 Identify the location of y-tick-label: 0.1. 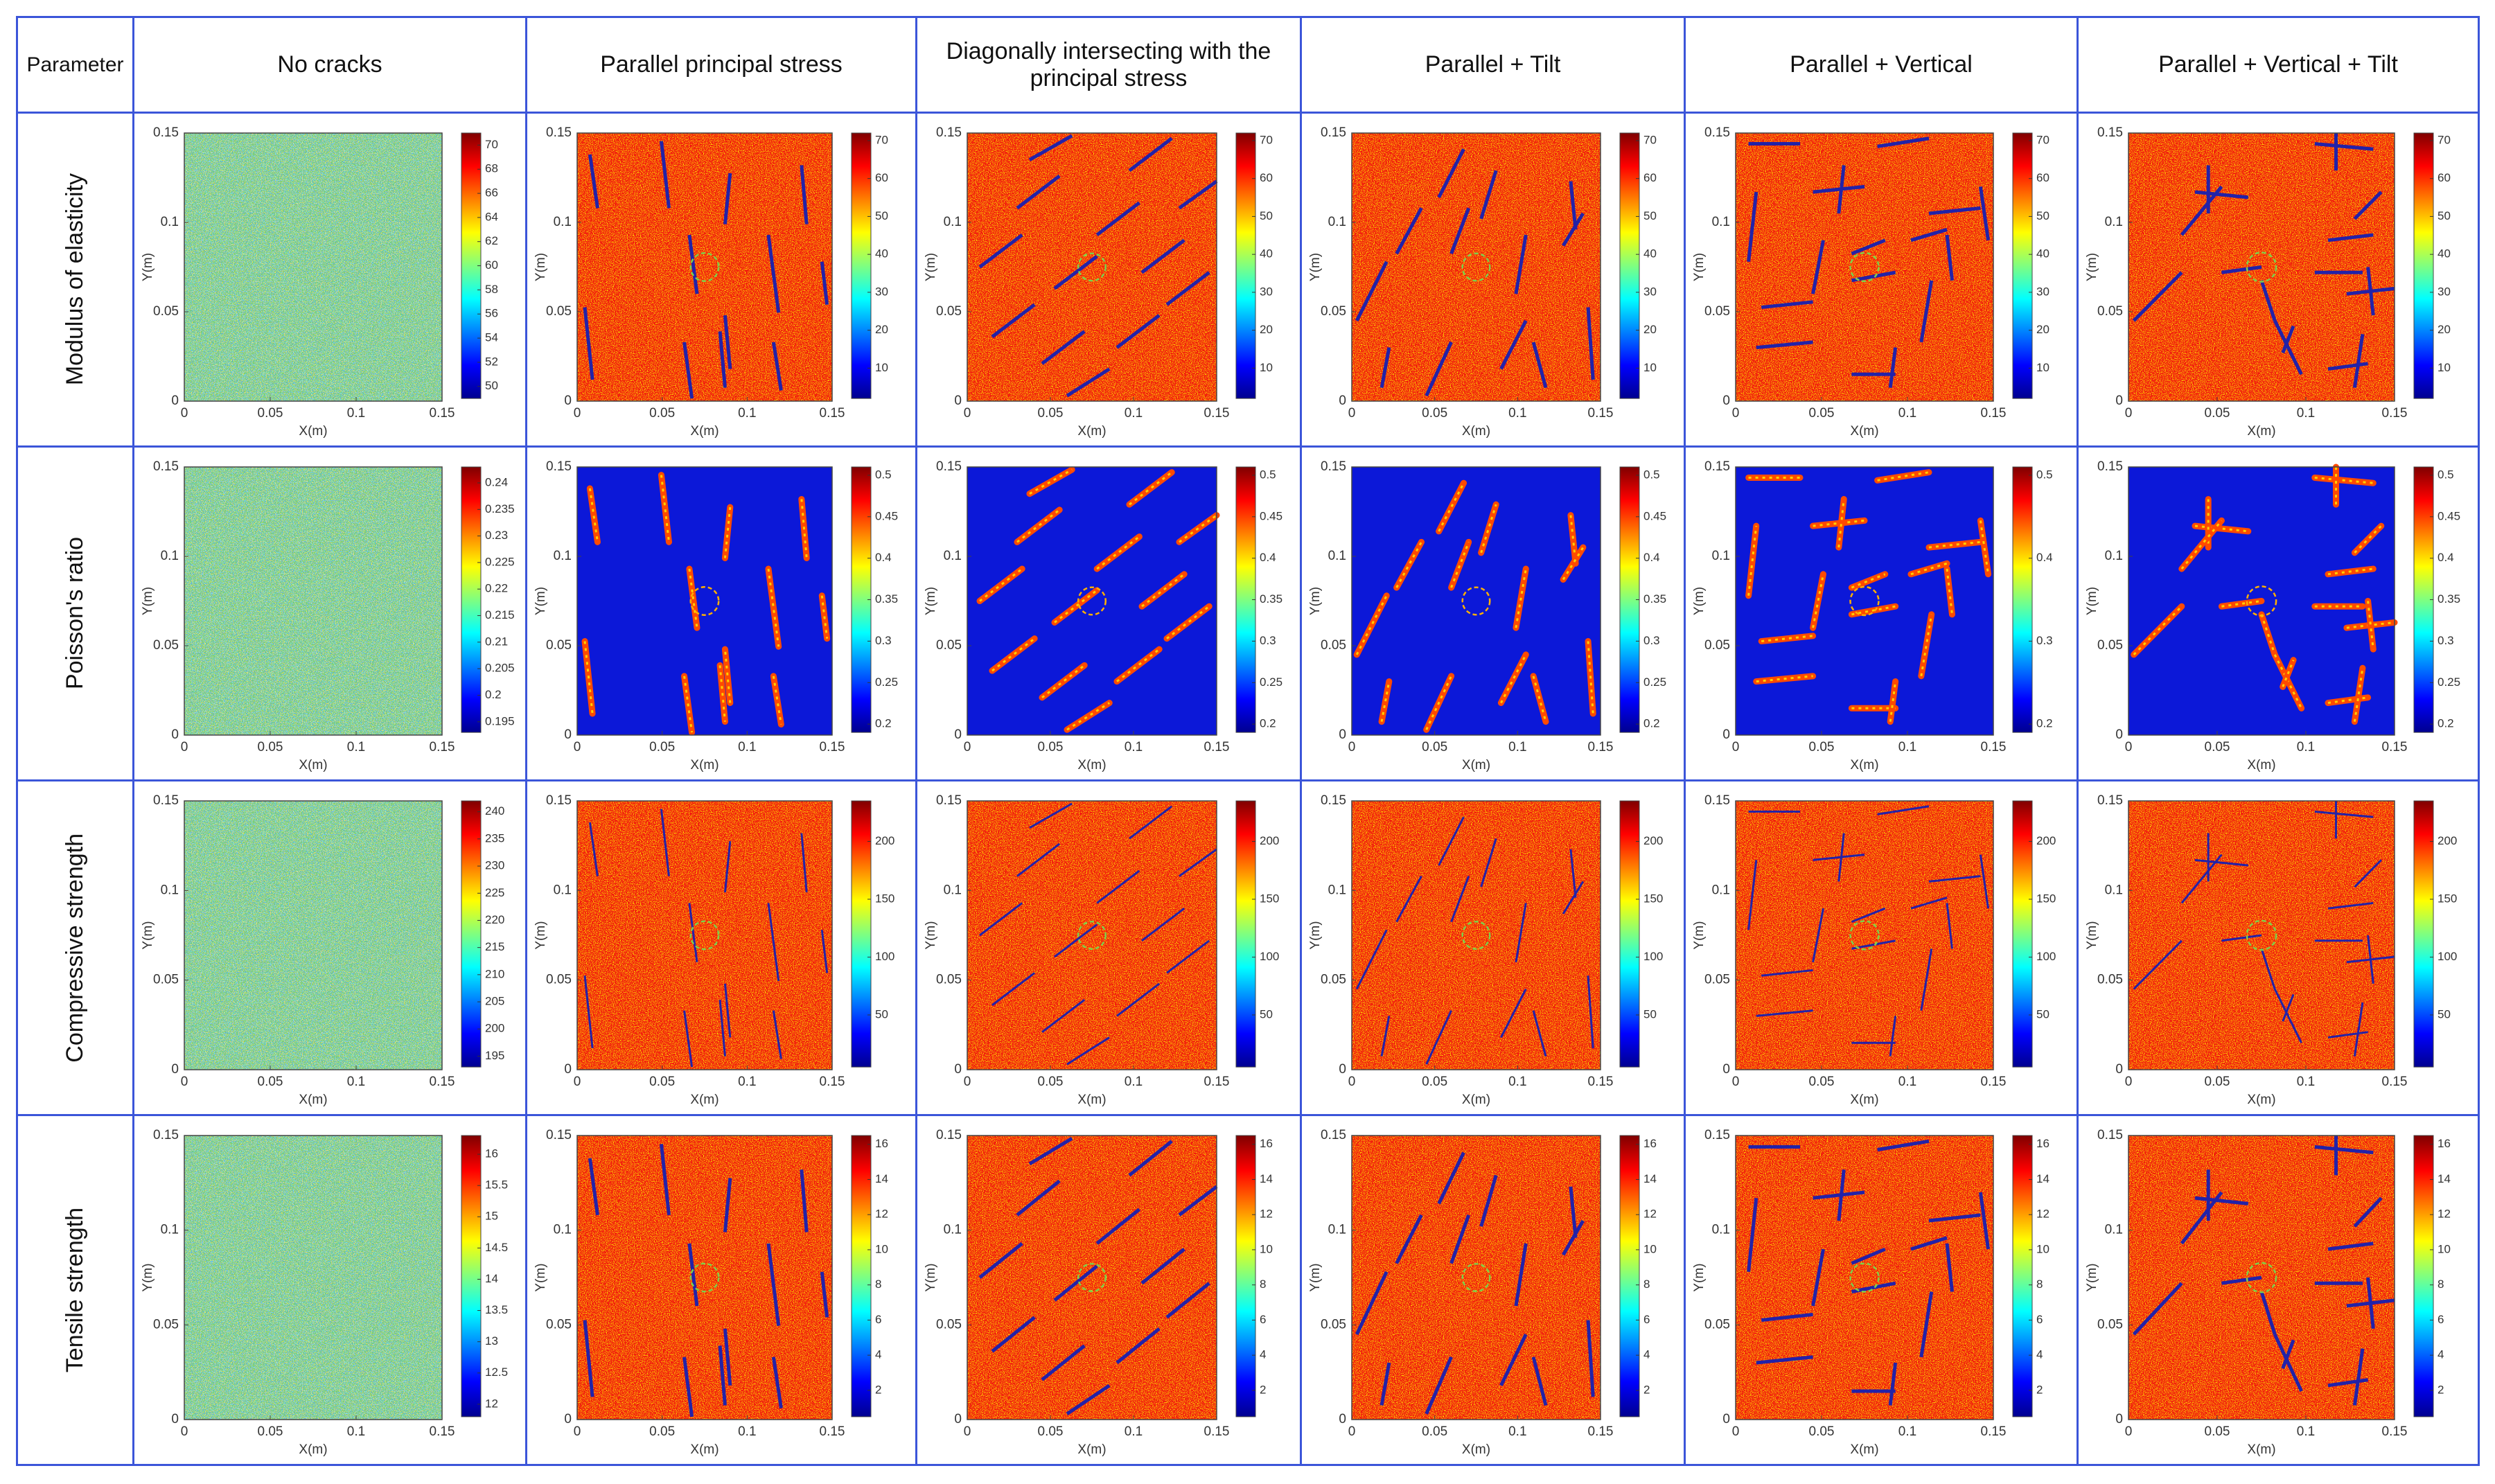
(953, 1230).